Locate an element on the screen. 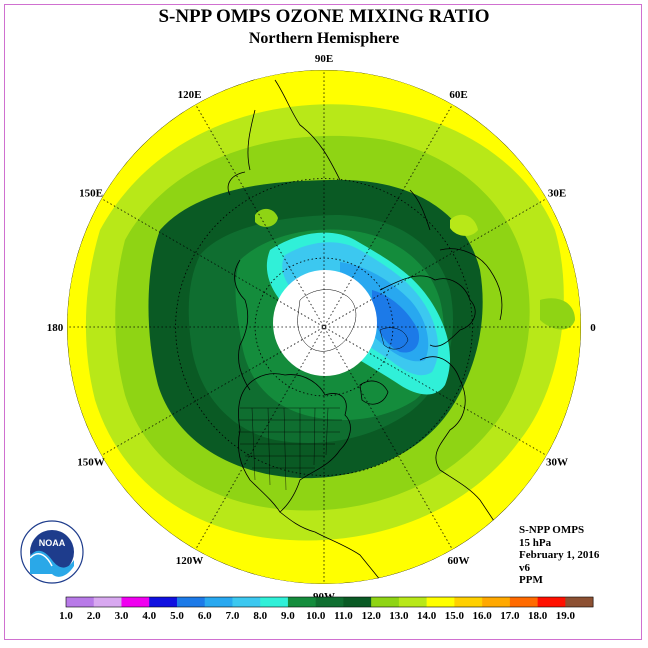 The image size is (648, 648). longitude-label: 150W is located at coordinates (91, 463).